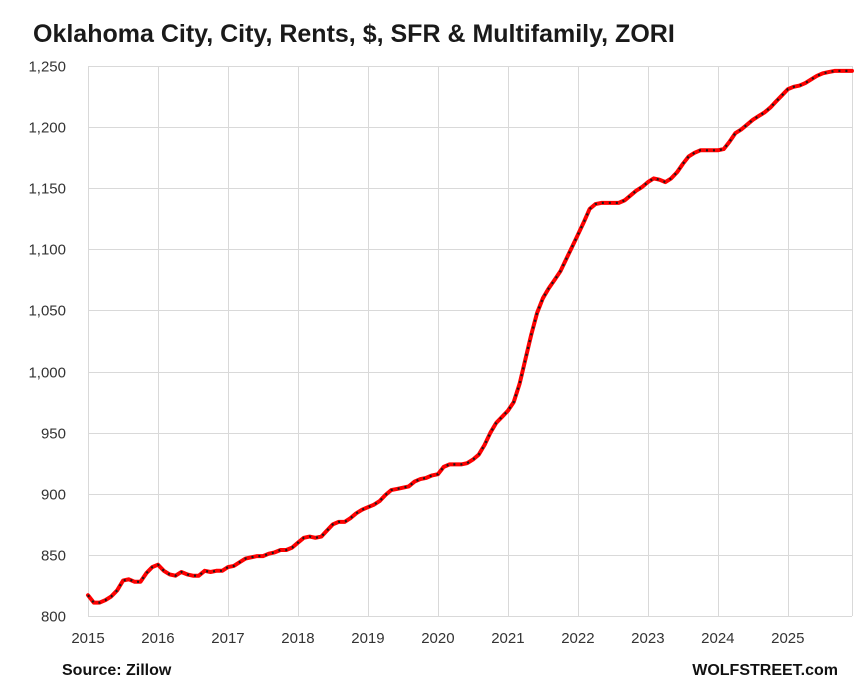 This screenshot has height=693, width=861. What do you see at coordinates (47, 128) in the screenshot?
I see `y-tick-label: 1,200` at bounding box center [47, 128].